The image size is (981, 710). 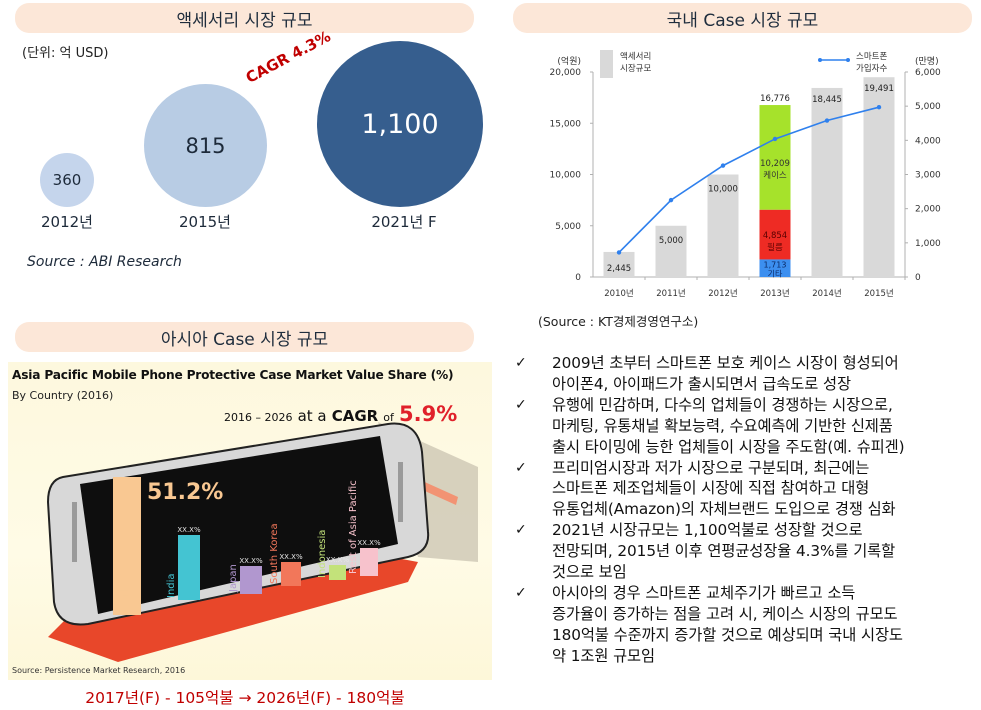 What do you see at coordinates (67, 222) in the screenshot?
I see `bubble-2012-year: 2012년` at bounding box center [67, 222].